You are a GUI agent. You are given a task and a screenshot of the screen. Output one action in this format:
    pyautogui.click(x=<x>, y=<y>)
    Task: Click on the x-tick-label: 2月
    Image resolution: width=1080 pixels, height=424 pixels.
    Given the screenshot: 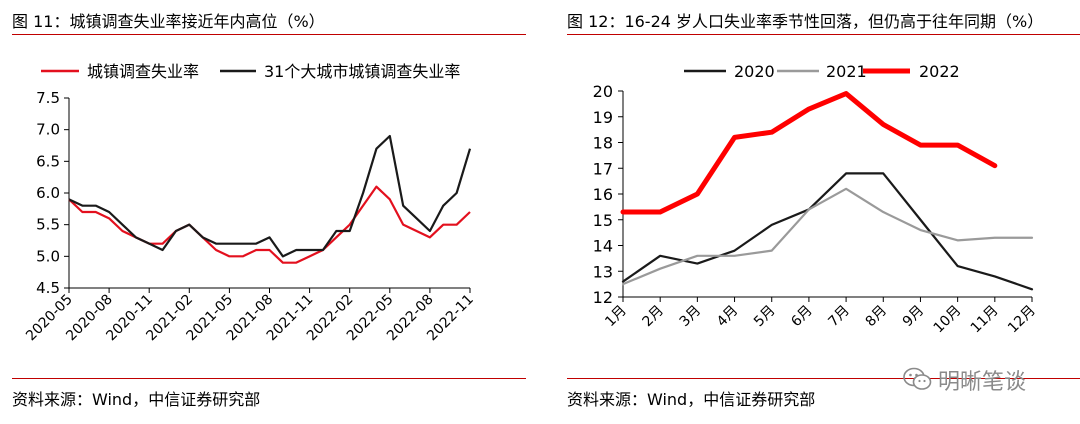 What is the action you would take?
    pyautogui.click(x=653, y=317)
    